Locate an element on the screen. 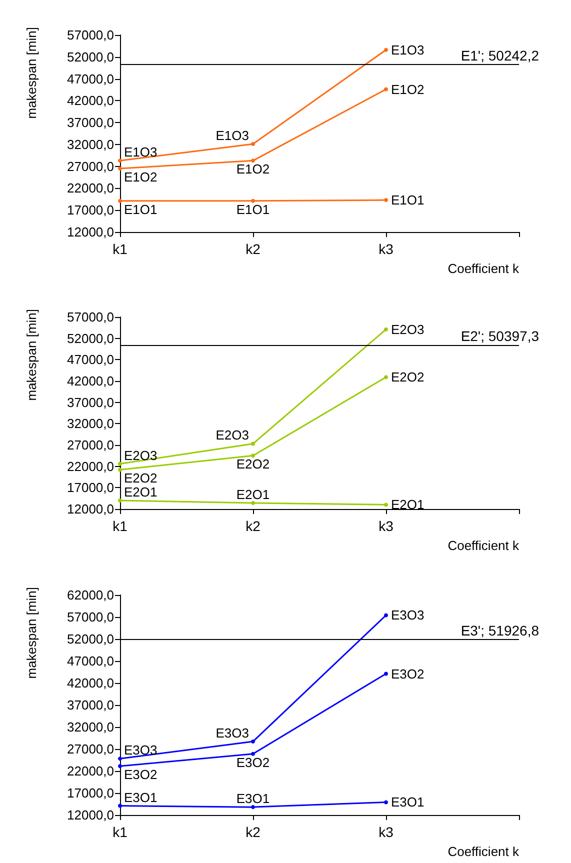  ref-line-label: E2'; 50397,3 is located at coordinates (500, 336).